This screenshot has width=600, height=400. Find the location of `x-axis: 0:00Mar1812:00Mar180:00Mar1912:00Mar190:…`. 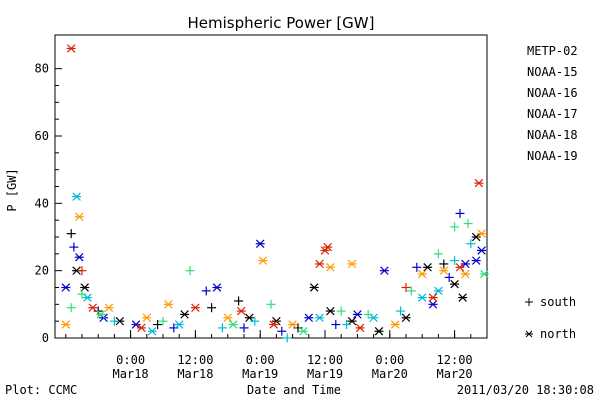

x-axis: 0:00Mar1812:00Mar180:00Mar1912:00Mar190:… is located at coordinates (276, 355).